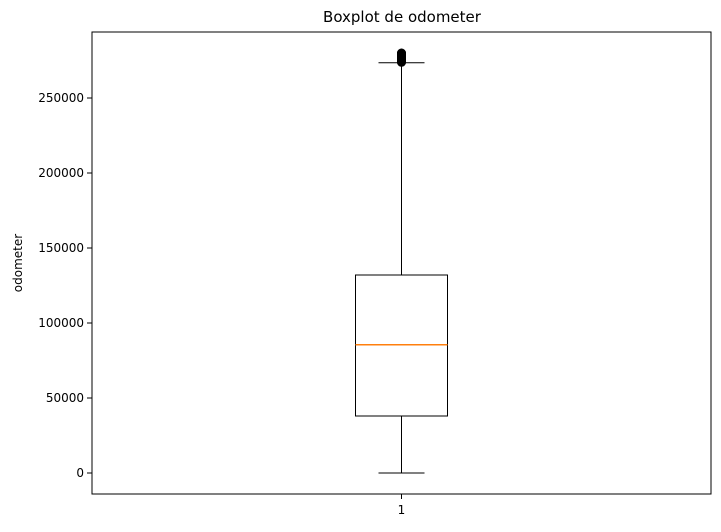 Image resolution: width=721 pixels, height=532 pixels. Describe the element at coordinates (402, 510) in the screenshot. I see `x-tick-label: 1` at that location.